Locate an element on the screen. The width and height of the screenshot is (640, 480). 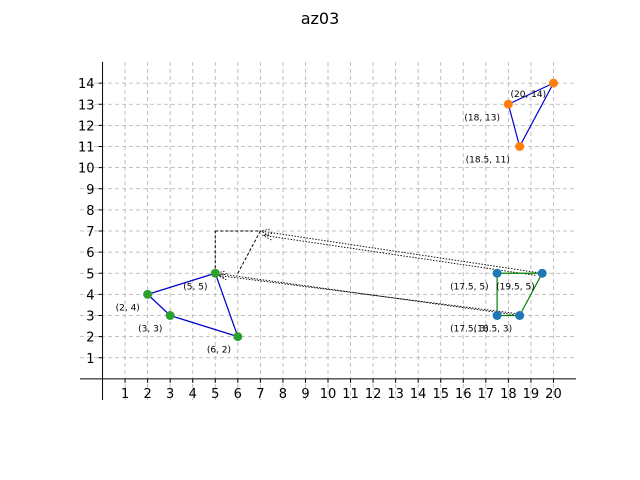
y-tick-label: 2 is located at coordinates (90, 338).